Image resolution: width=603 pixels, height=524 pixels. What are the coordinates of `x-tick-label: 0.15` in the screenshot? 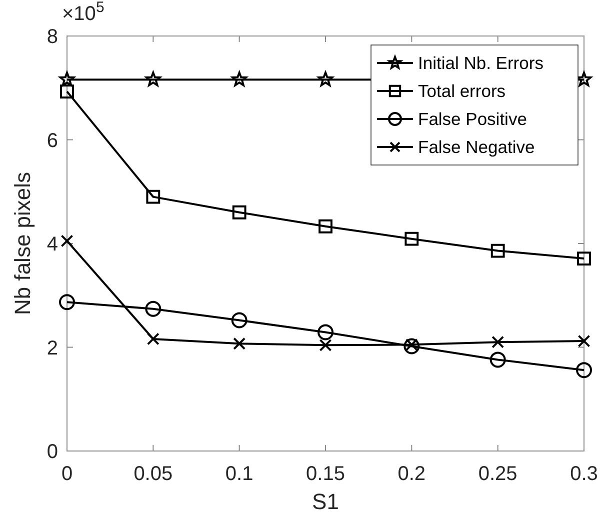 It's located at (325, 474).